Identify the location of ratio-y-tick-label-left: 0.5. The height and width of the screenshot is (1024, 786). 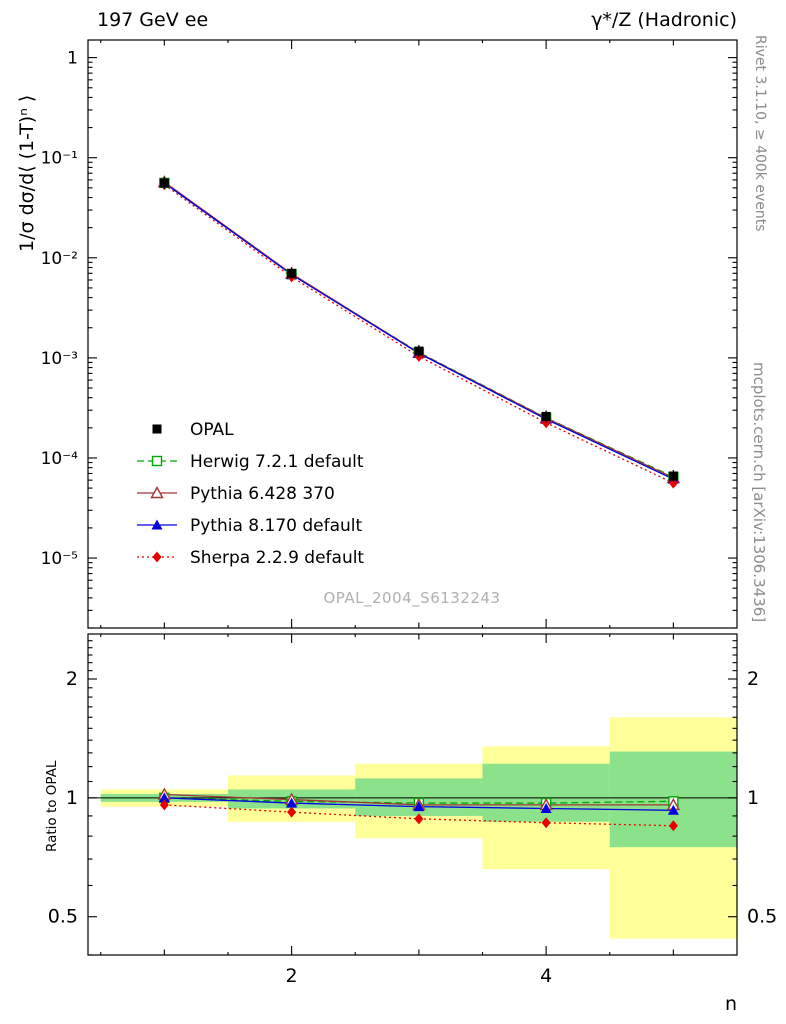
(63, 917).